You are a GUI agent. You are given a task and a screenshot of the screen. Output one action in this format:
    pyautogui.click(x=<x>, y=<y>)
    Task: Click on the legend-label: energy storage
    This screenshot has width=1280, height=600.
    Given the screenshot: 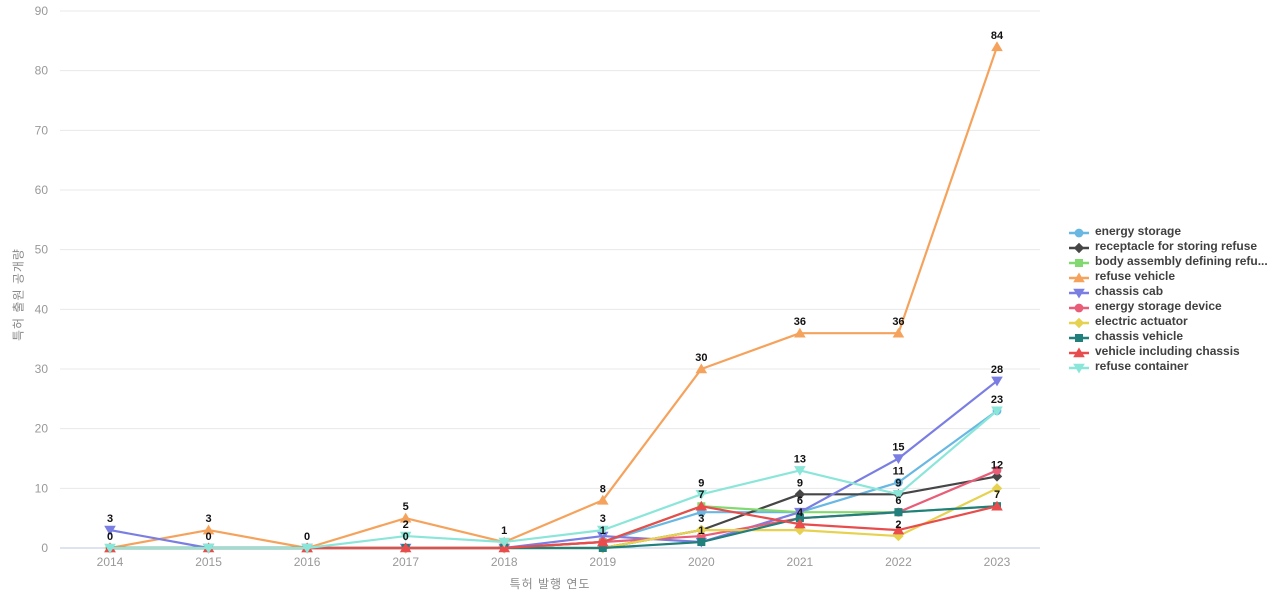 What is the action you would take?
    pyautogui.click(x=1138, y=231)
    